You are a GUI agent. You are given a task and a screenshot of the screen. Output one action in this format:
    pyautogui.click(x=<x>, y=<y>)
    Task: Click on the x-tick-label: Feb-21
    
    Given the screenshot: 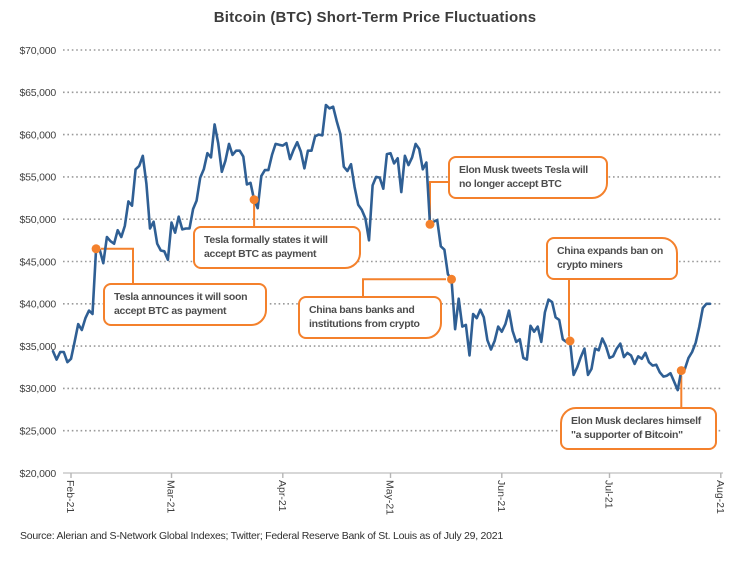 What is the action you would take?
    pyautogui.click(x=70, y=496)
    